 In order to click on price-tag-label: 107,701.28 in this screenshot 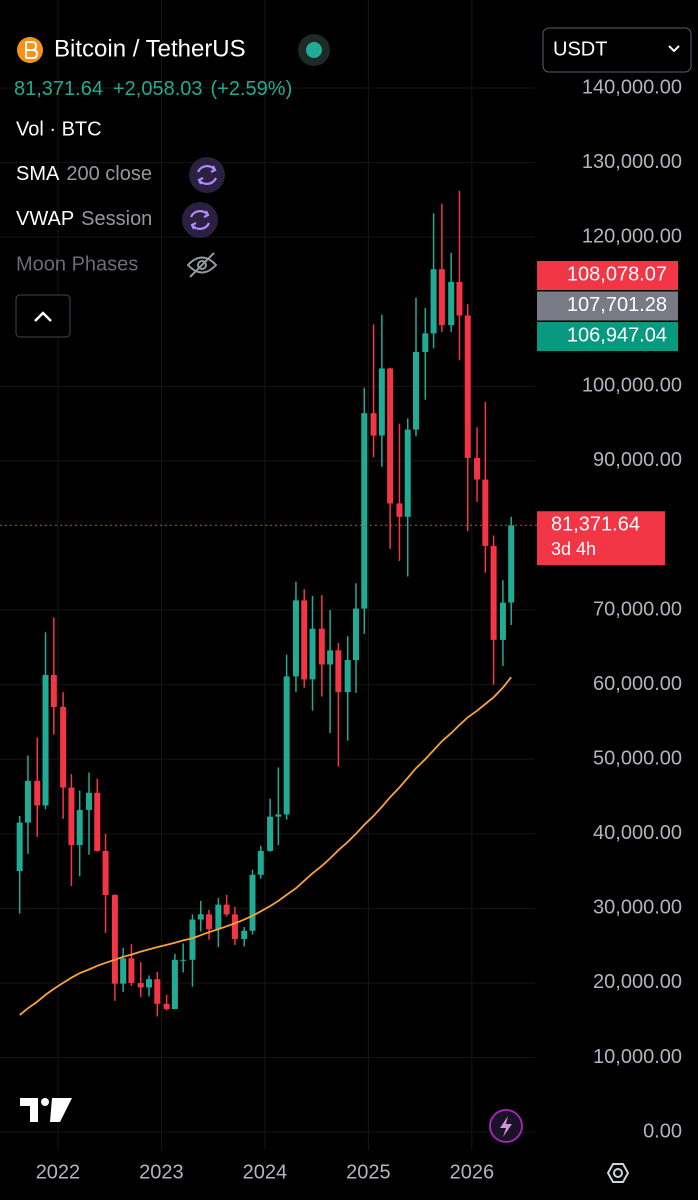, I will do `click(617, 305)`.